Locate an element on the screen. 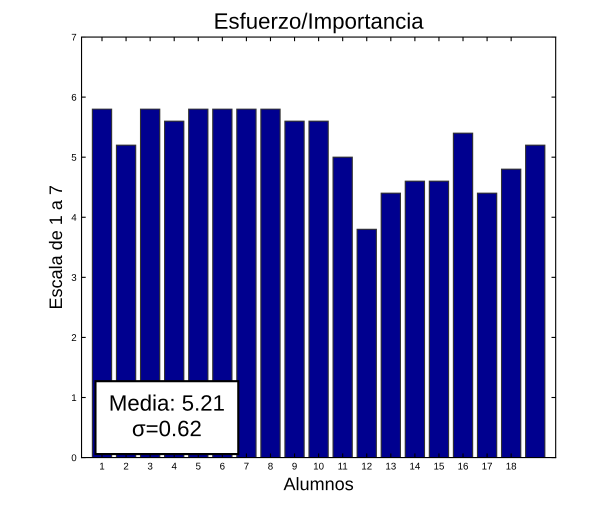 The width and height of the screenshot is (604, 529). chart-title: Esfuerzo/Importancia is located at coordinates (319, 23).